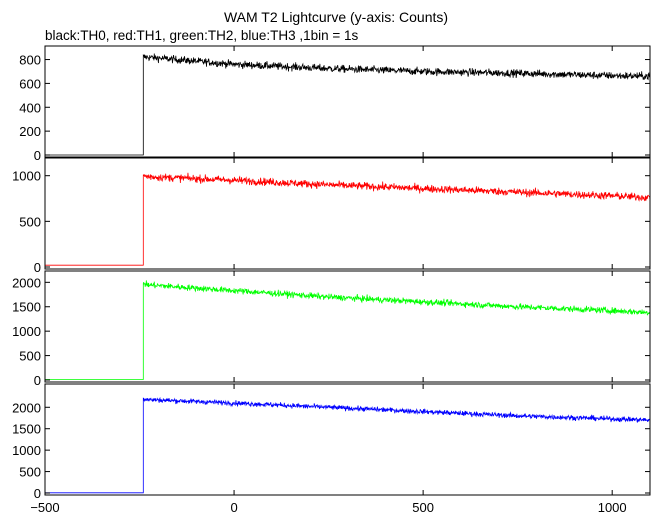 The width and height of the screenshot is (652, 520). Describe the element at coordinates (328, 507) in the screenshot. I see `x-axis: −500 0 500 1000` at that location.